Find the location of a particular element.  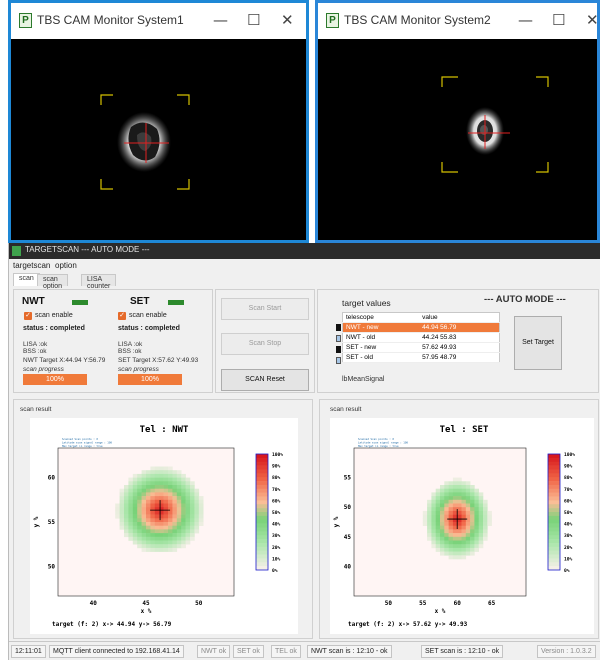

table-row: NWT - new 44.94 56.79 is located at coordinates (421, 327).